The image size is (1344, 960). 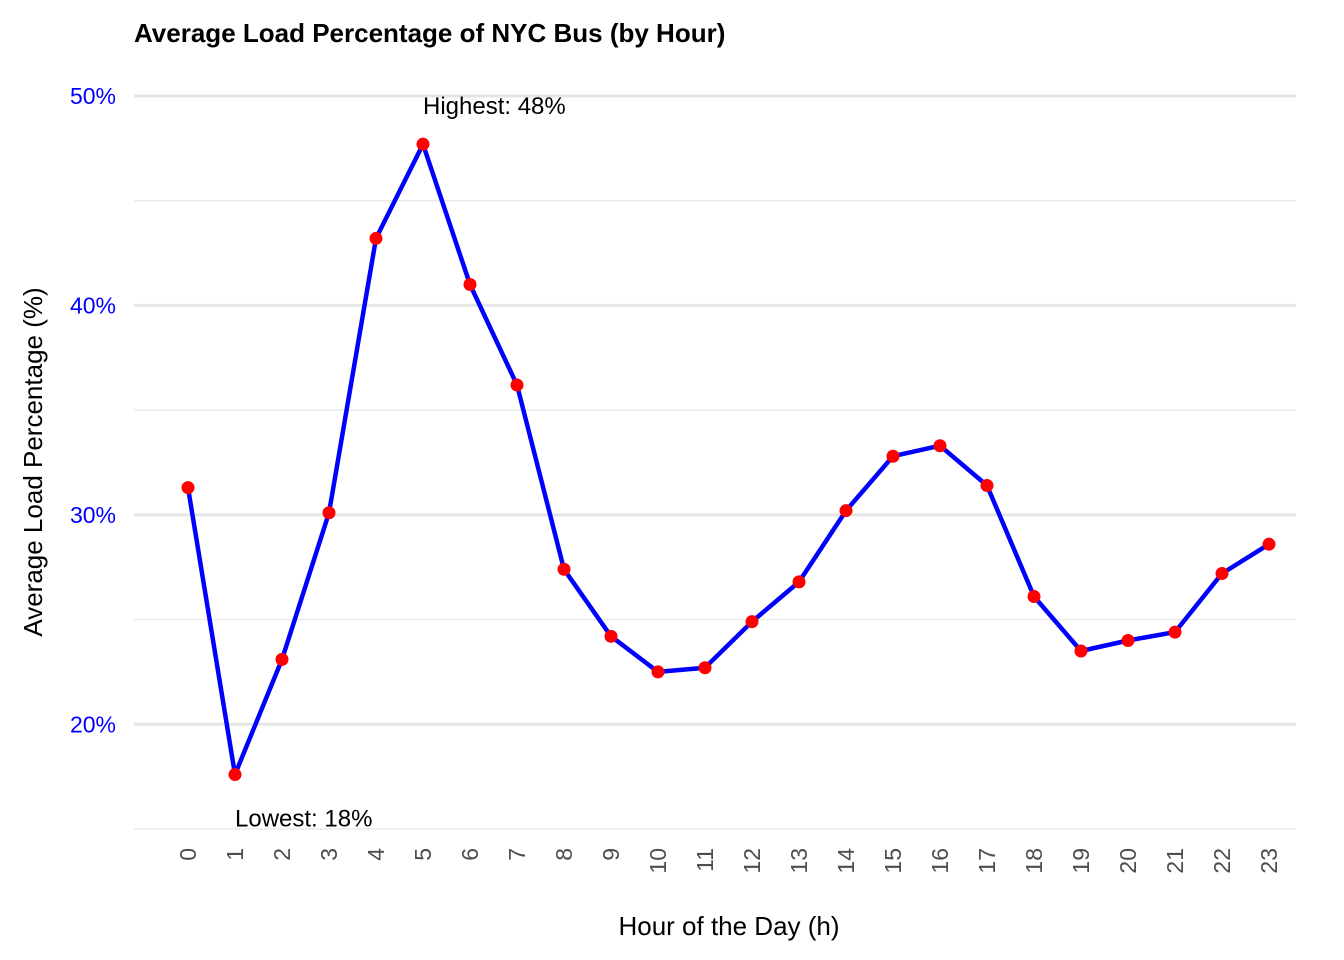 I want to click on x-tick-label: 17, so click(x=987, y=861).